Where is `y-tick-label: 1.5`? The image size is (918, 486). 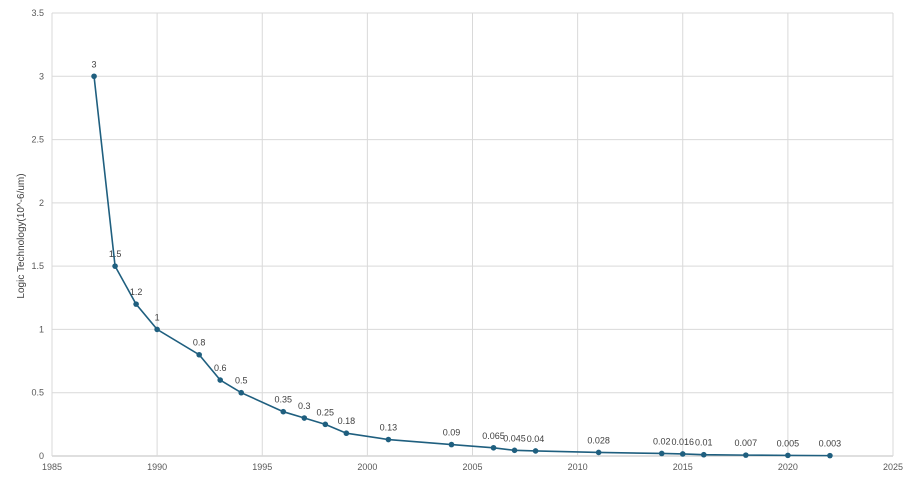
y-tick-label: 1.5 is located at coordinates (37, 266).